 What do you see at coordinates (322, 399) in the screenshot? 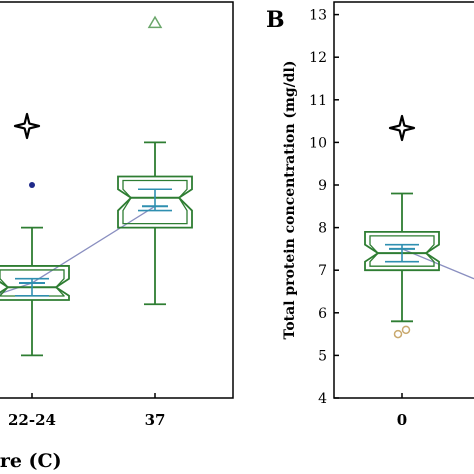
I see `panel-b-y-tick-label: 4` at bounding box center [322, 399].